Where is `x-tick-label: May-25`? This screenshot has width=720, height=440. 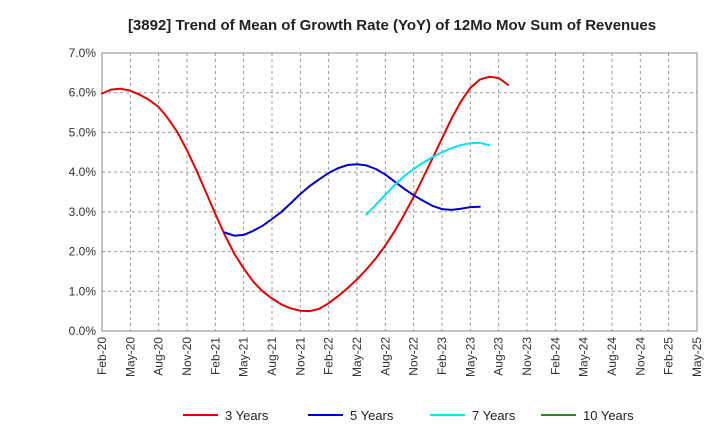
x-tick-label: May-25 is located at coordinates (697, 357).